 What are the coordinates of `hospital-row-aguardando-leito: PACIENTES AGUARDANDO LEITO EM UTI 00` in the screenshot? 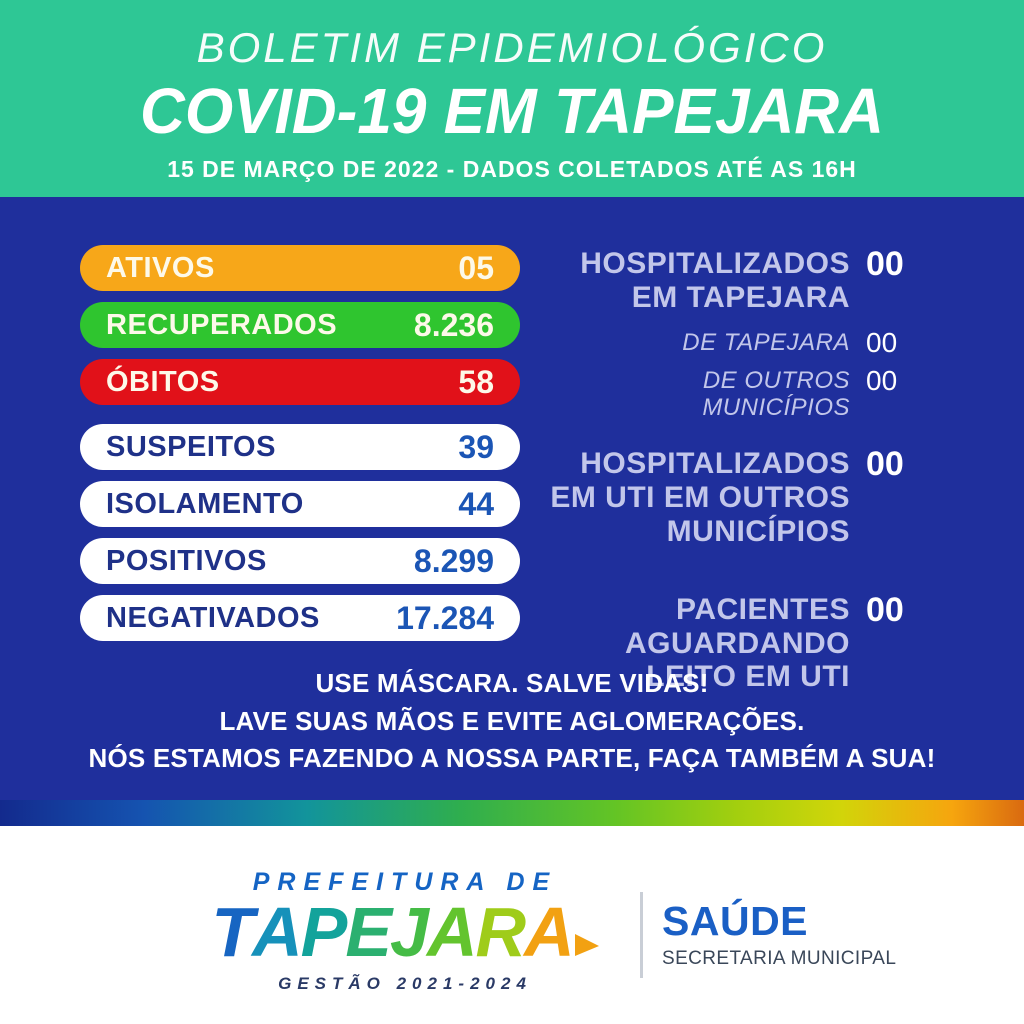 It's located at (733, 644).